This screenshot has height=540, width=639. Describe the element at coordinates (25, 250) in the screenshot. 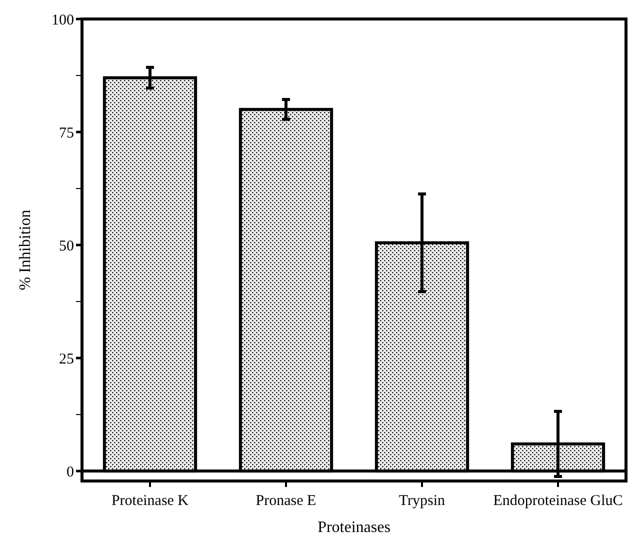

I see `y-axis-title: % Inhibition` at that location.